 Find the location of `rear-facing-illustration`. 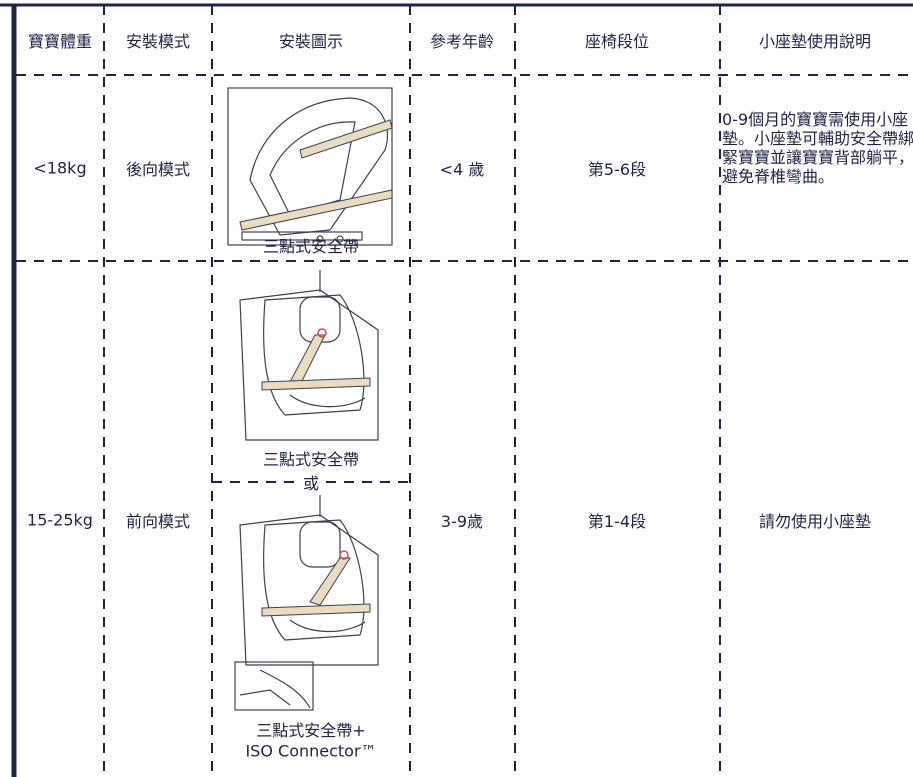

rear-facing-illustration is located at coordinates (310, 166).